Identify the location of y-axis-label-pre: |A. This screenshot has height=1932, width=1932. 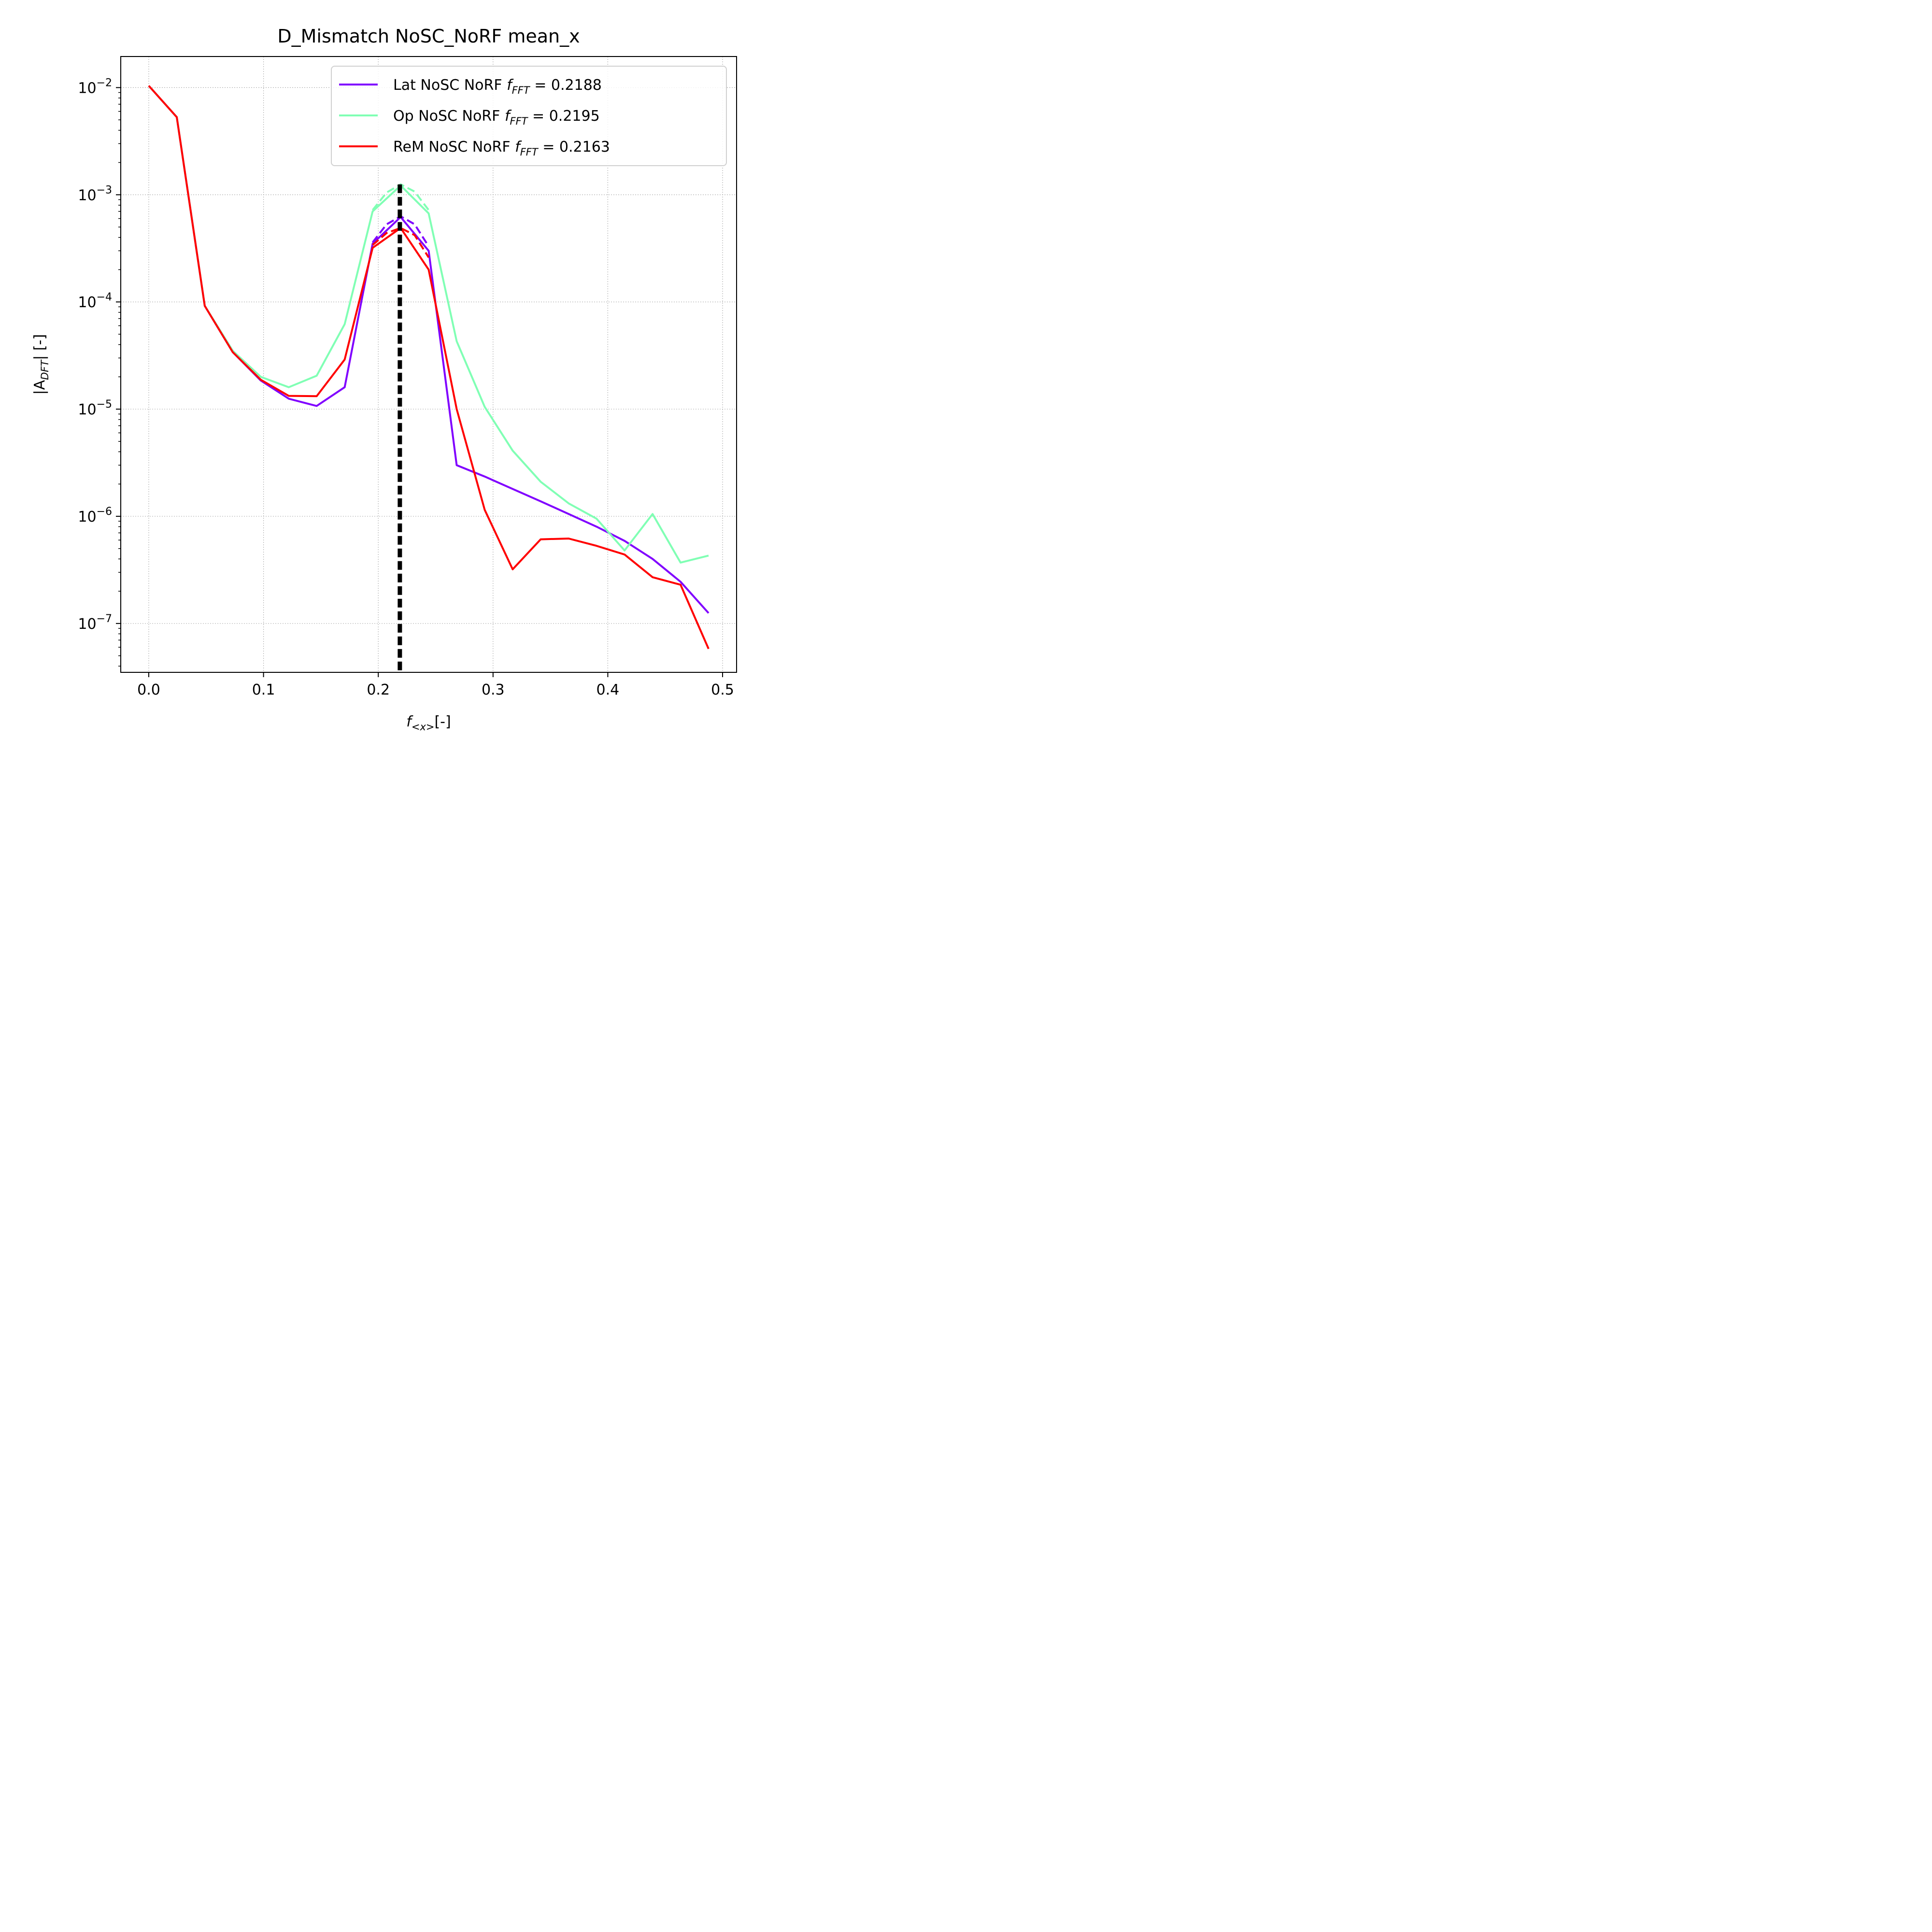
(39, 387).